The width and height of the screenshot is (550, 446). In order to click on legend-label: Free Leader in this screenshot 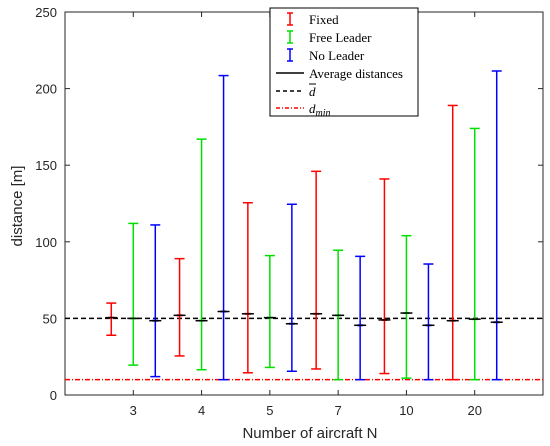, I will do `click(340, 37)`.